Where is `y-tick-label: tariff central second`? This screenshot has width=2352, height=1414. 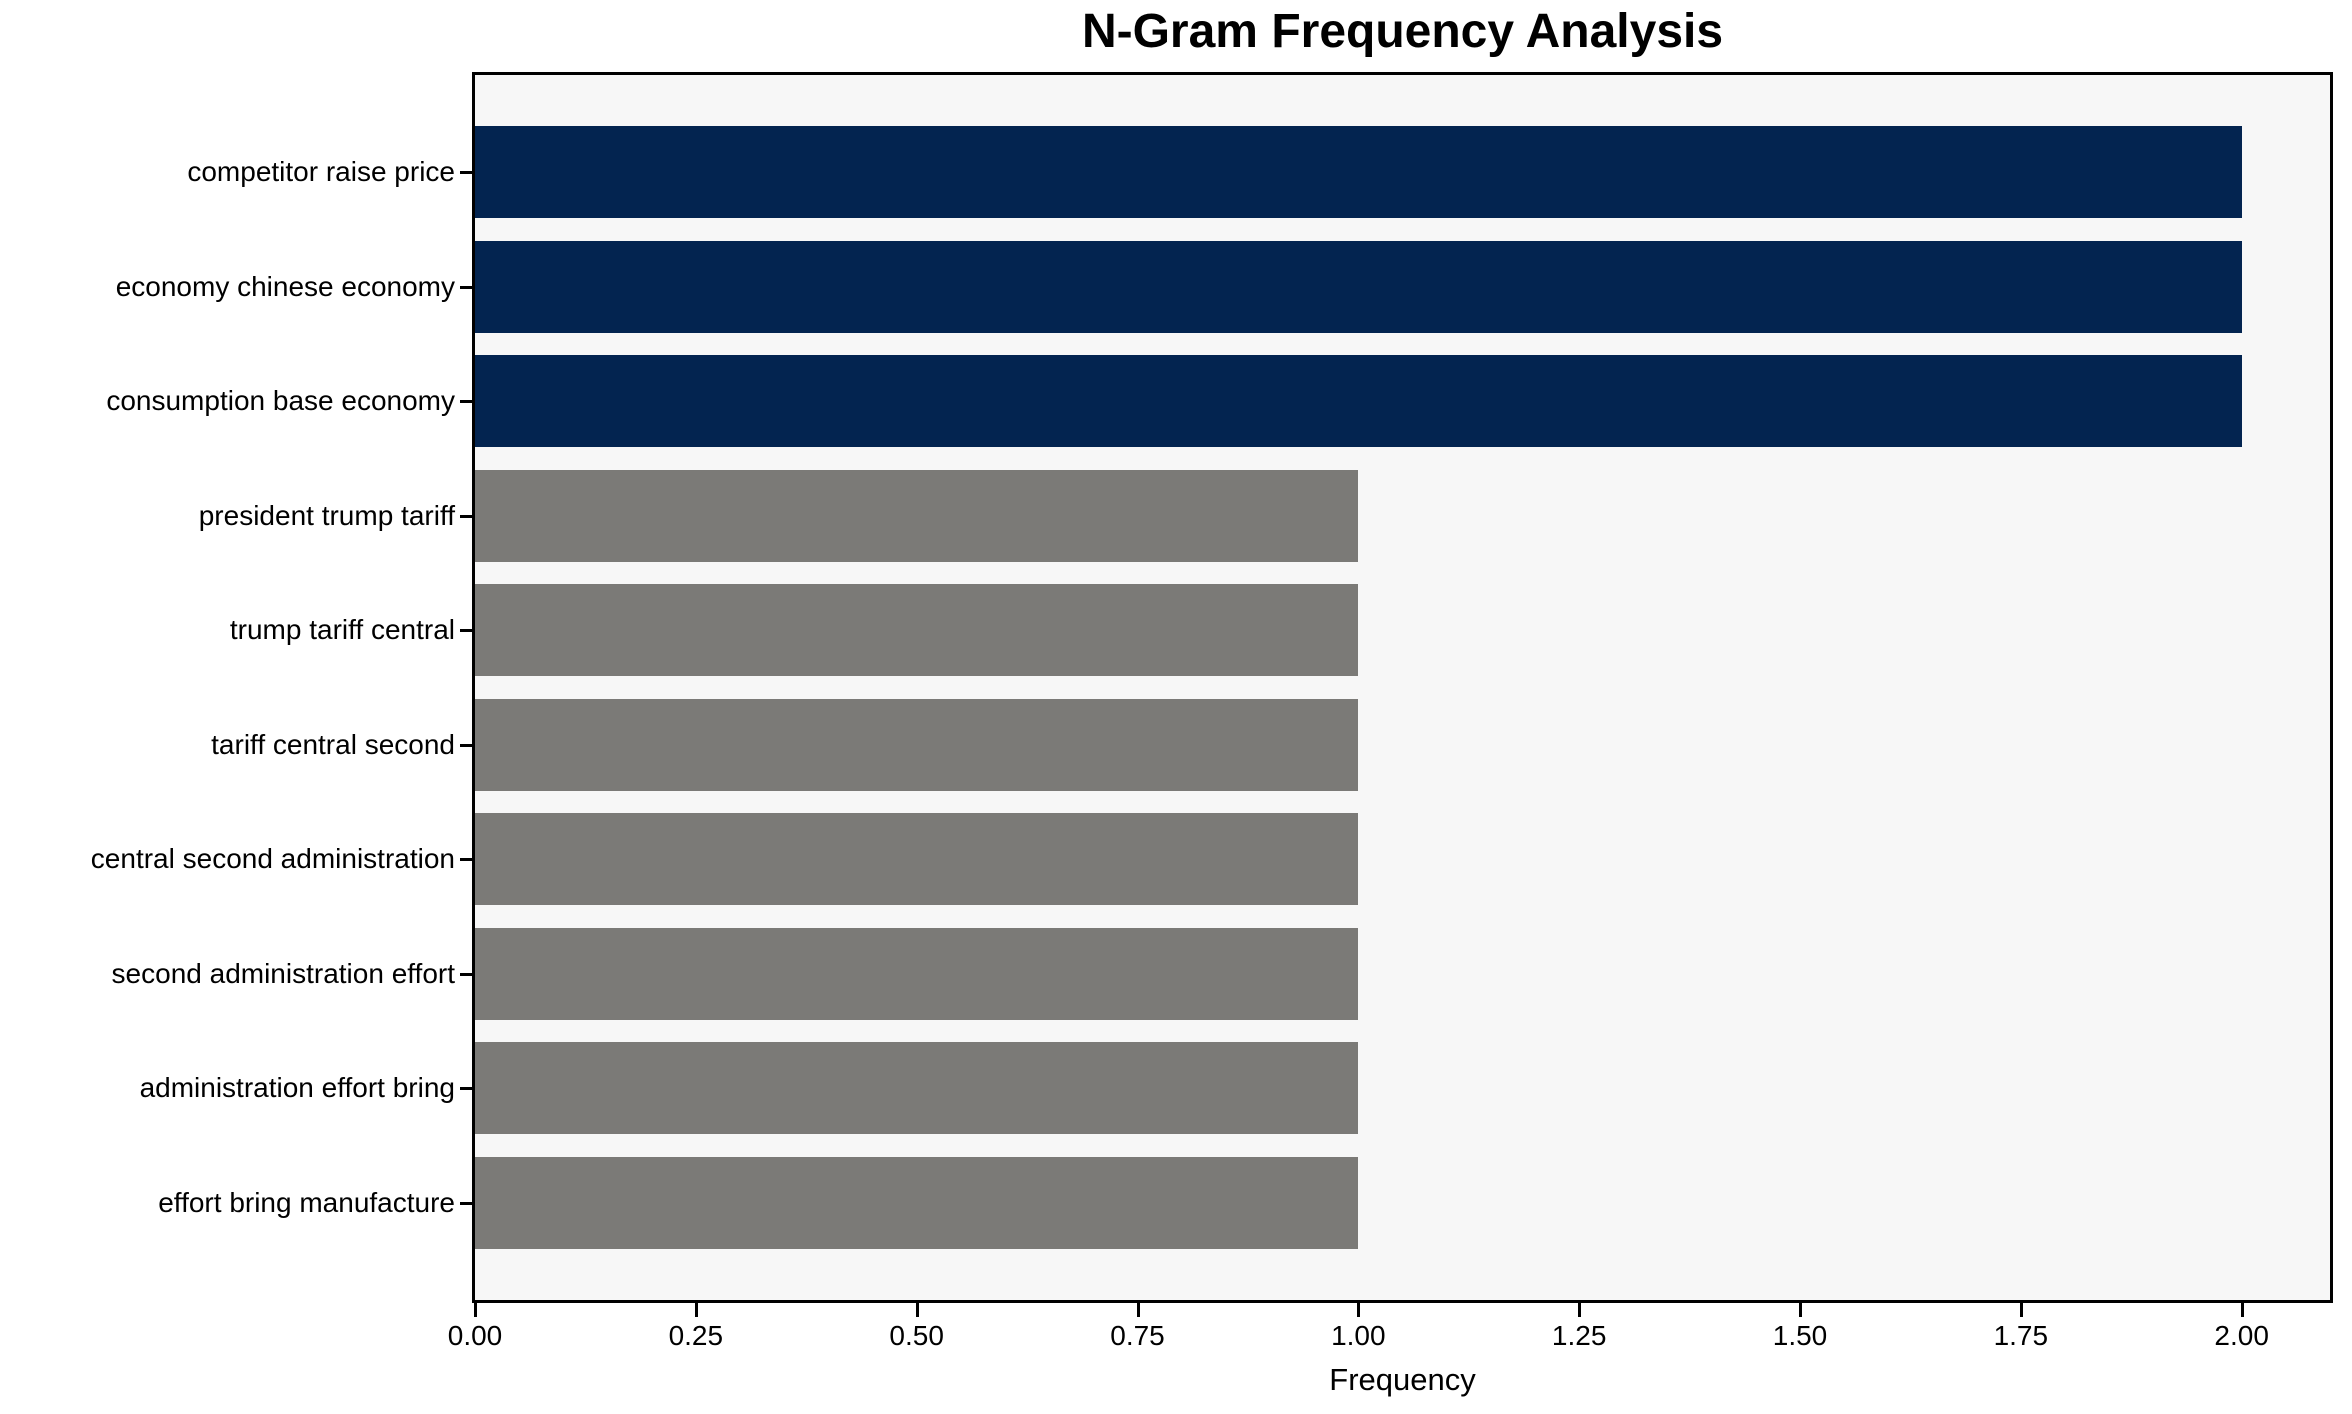
y-tick-label: tariff central second is located at coordinates (333, 744).